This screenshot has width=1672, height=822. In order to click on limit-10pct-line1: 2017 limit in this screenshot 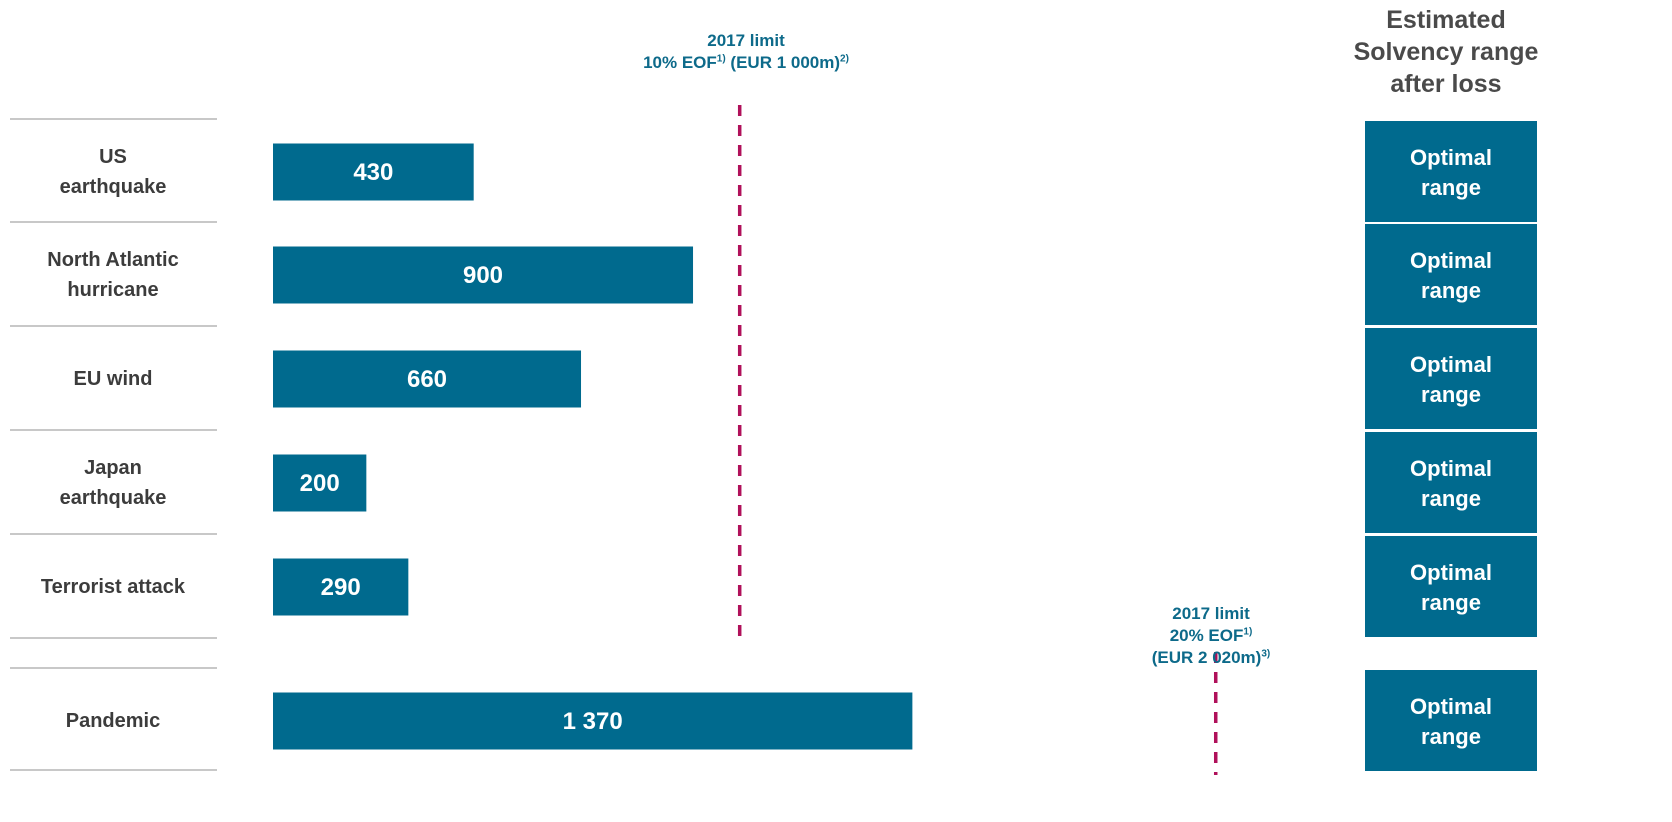, I will do `click(746, 40)`.